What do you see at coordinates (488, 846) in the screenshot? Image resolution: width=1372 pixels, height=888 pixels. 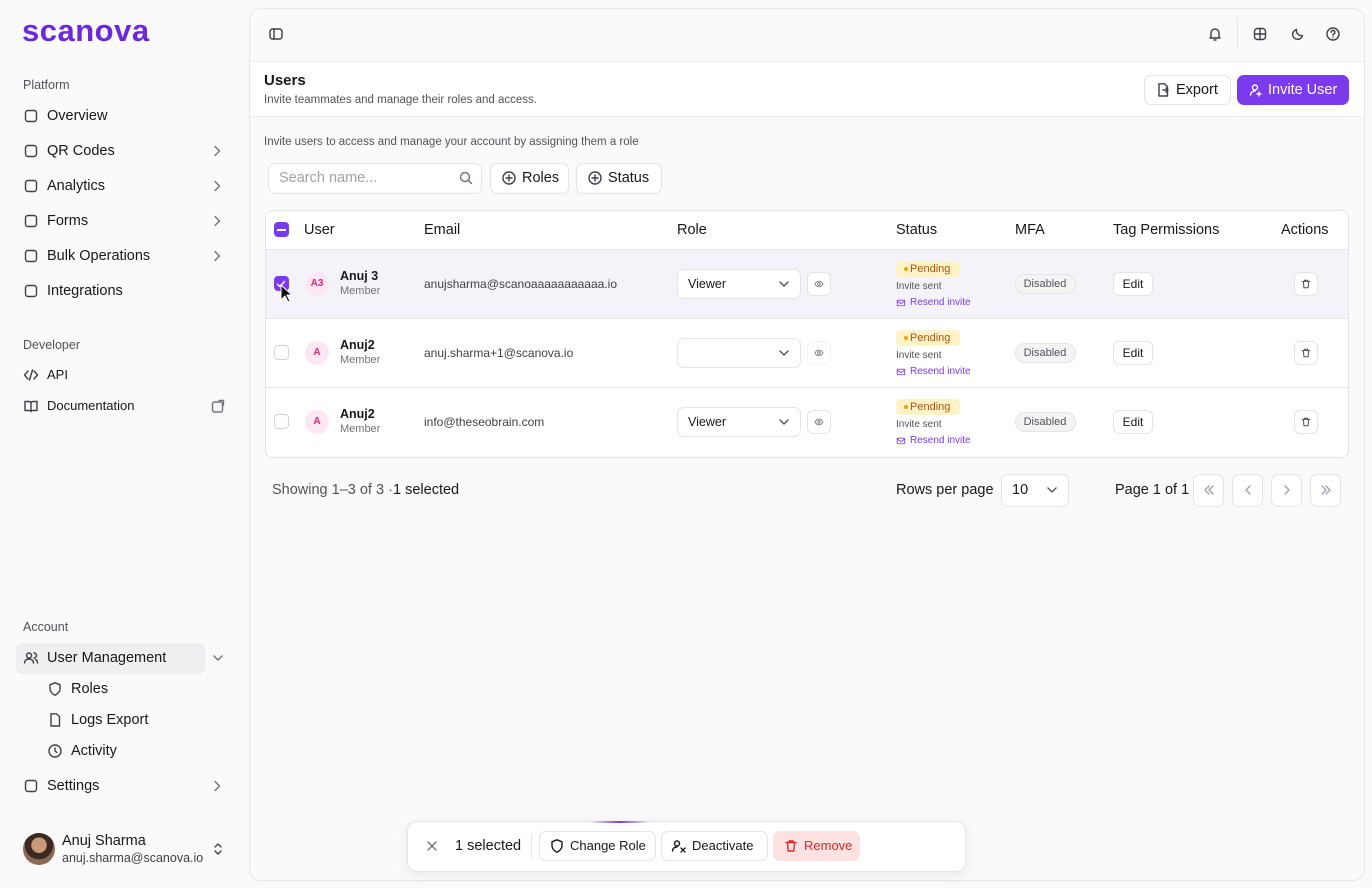 I see `bulk-count: 1 selected` at bounding box center [488, 846].